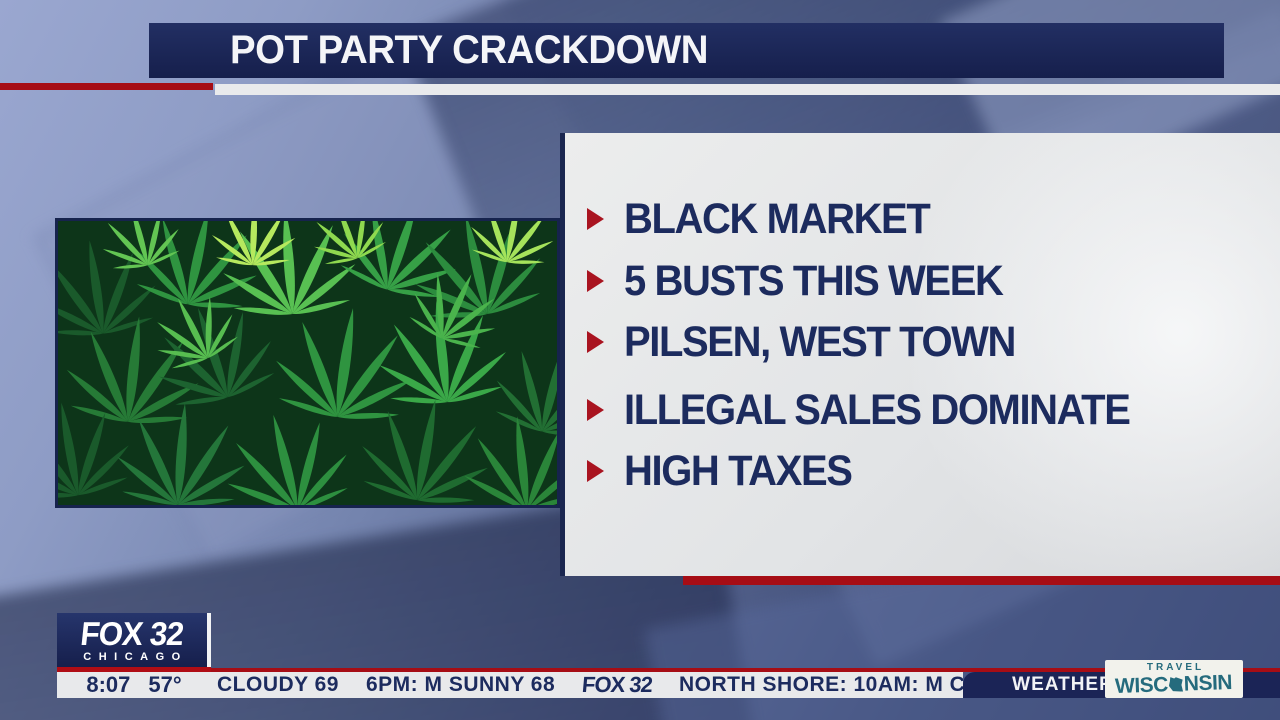 This screenshot has height=720, width=1280. What do you see at coordinates (108, 684) in the screenshot?
I see `clock-time: 8:07` at bounding box center [108, 684].